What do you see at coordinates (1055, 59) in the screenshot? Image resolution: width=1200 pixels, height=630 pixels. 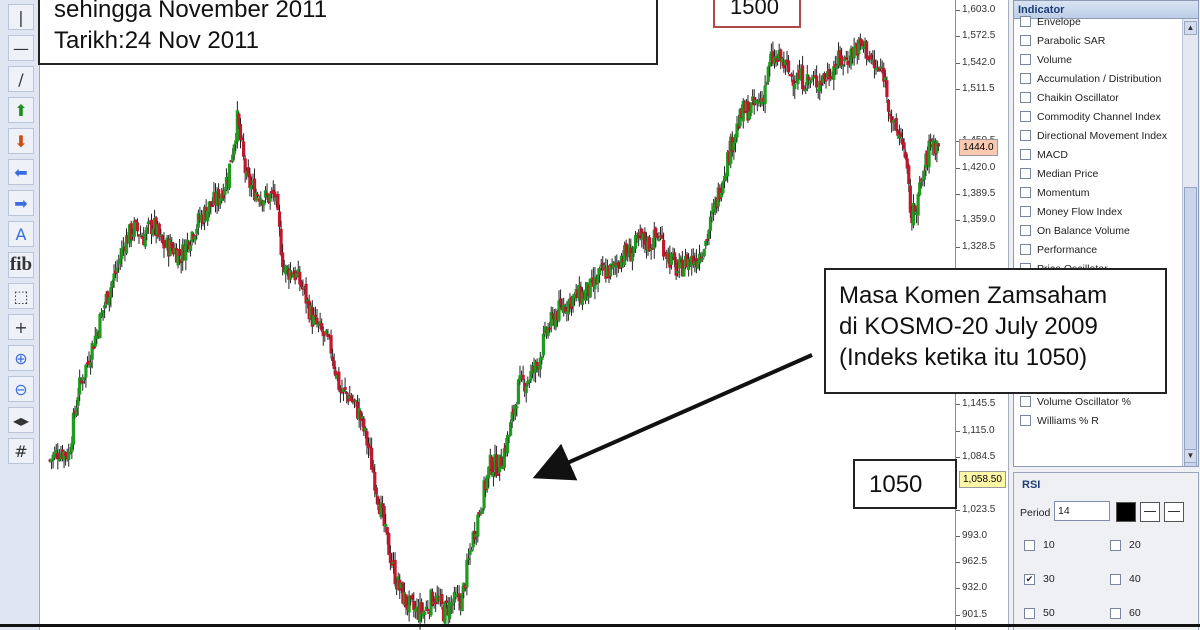 I see `indicator-label: Volume` at bounding box center [1055, 59].